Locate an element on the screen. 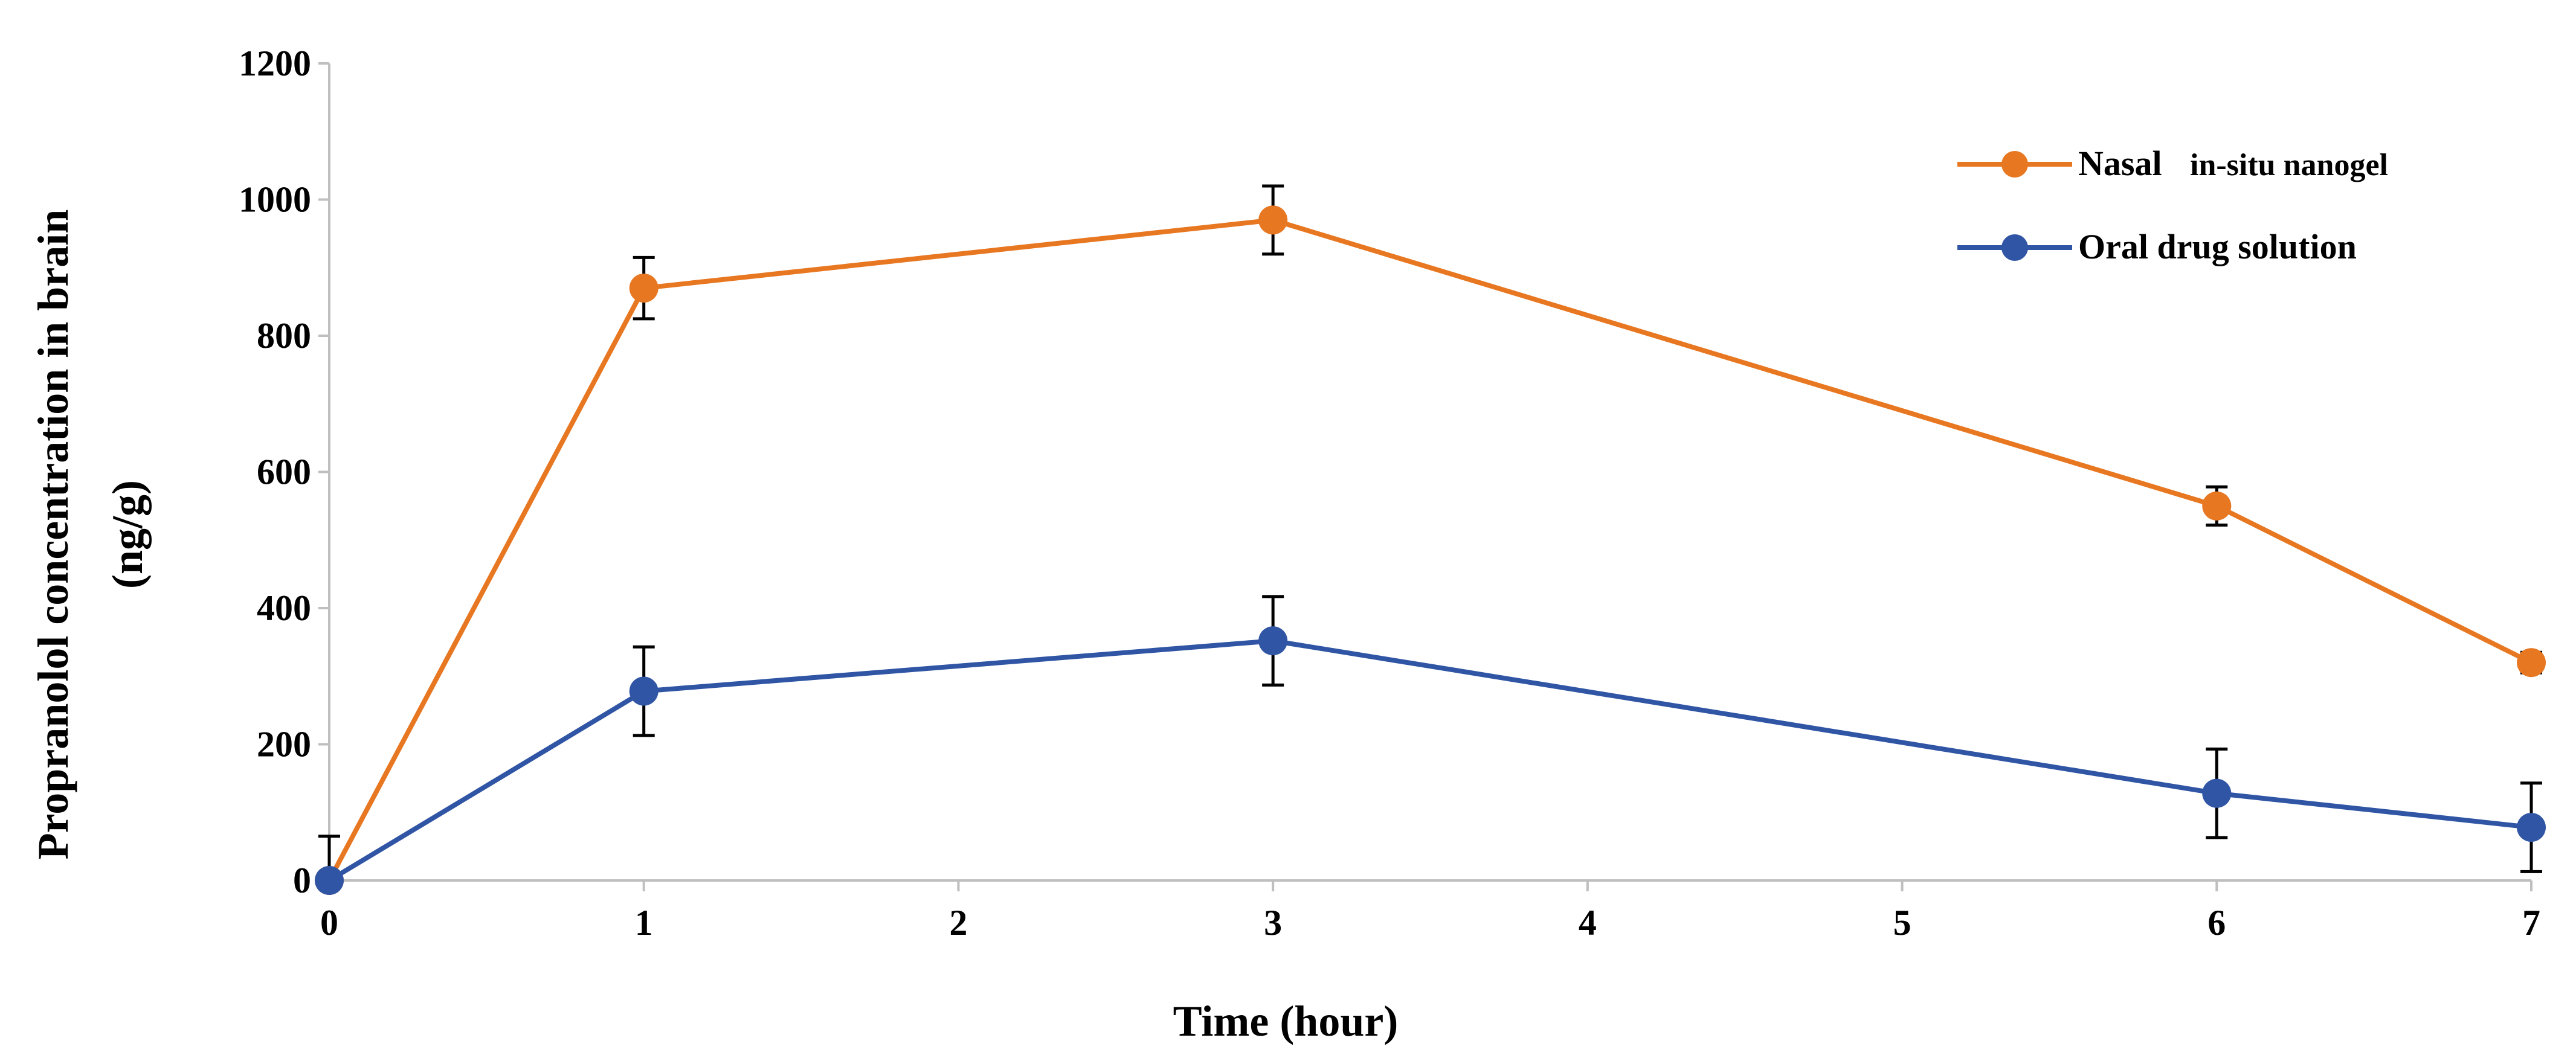  legend-item-oral: Oral drug solution is located at coordinates (2157, 246).